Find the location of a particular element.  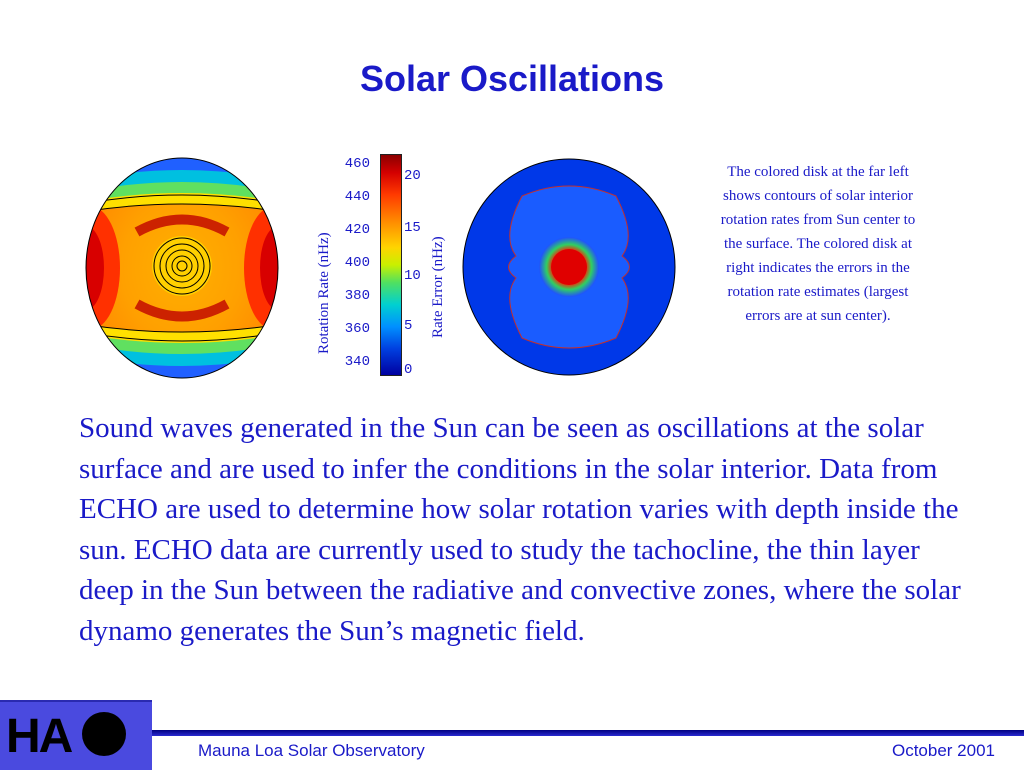

right-tick: 0 is located at coordinates (408, 370).